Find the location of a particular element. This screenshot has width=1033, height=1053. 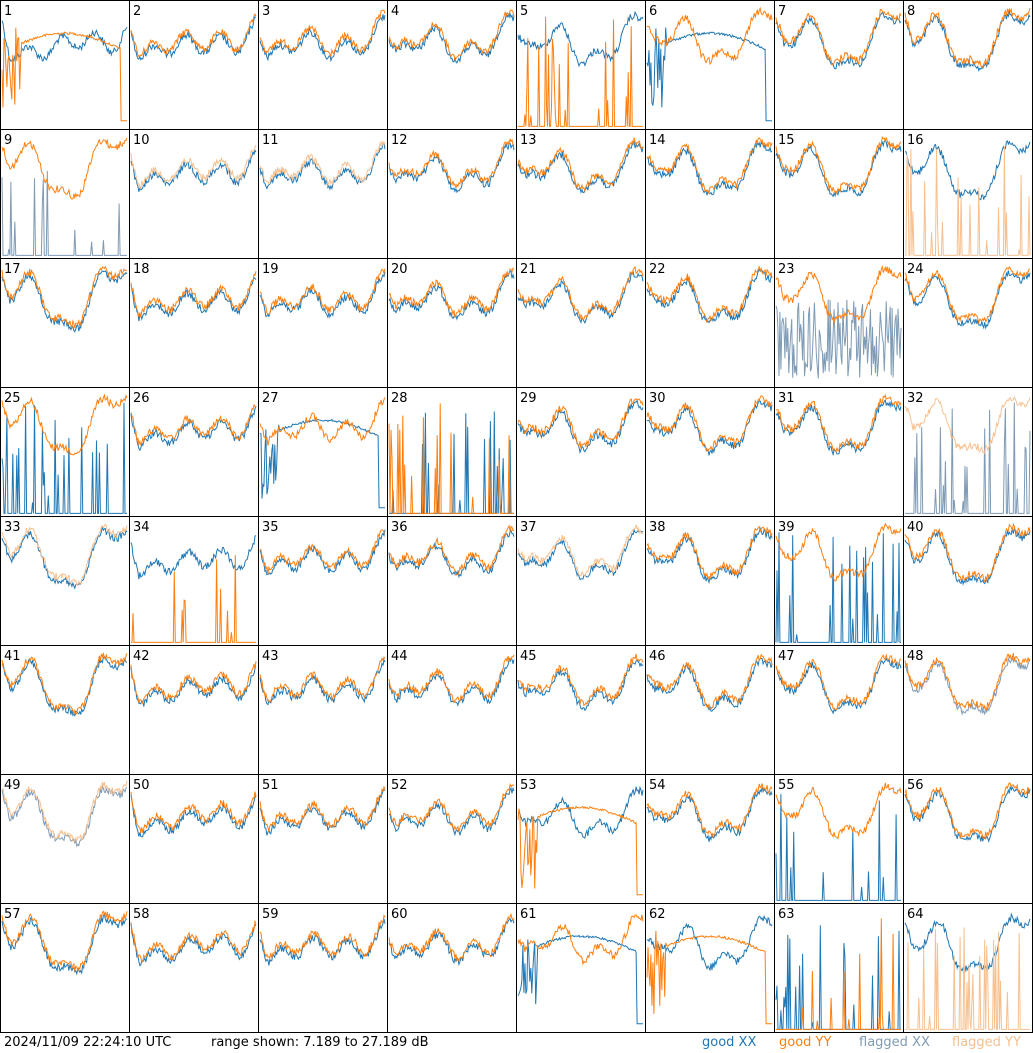

panel-number: 13 is located at coordinates (528, 140).